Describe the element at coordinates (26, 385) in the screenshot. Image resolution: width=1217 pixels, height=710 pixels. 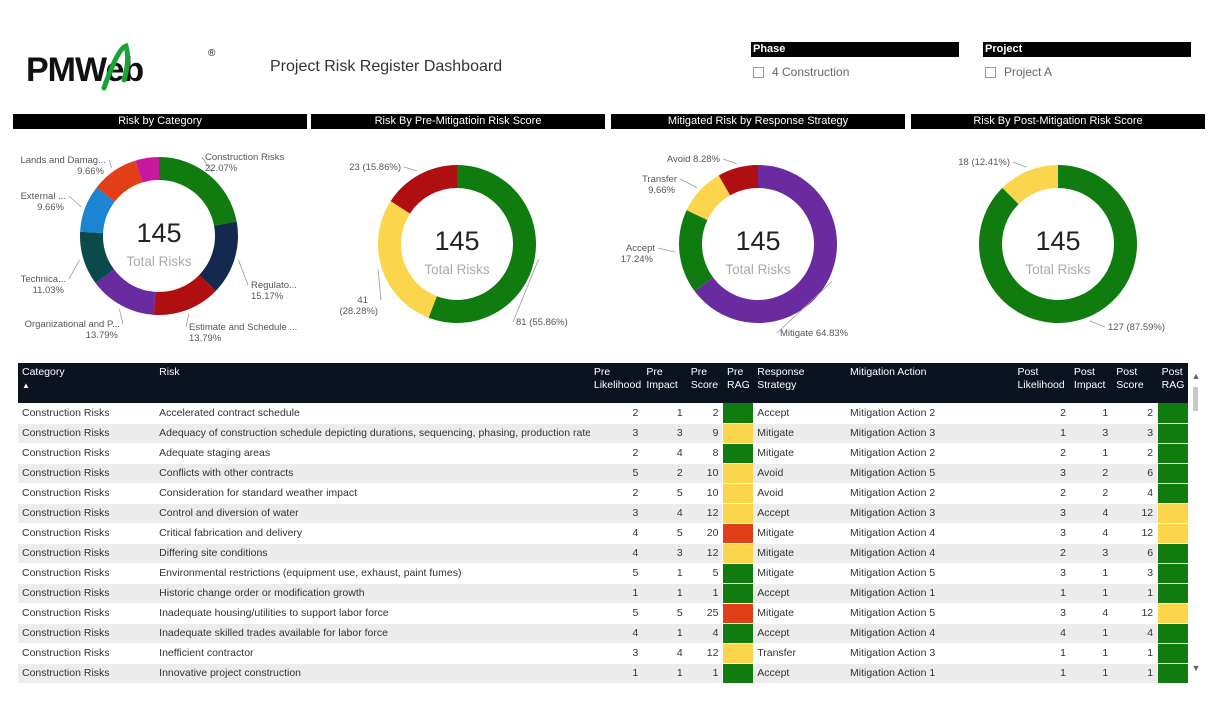
I see `sort-ascending-icon: ▲` at that location.